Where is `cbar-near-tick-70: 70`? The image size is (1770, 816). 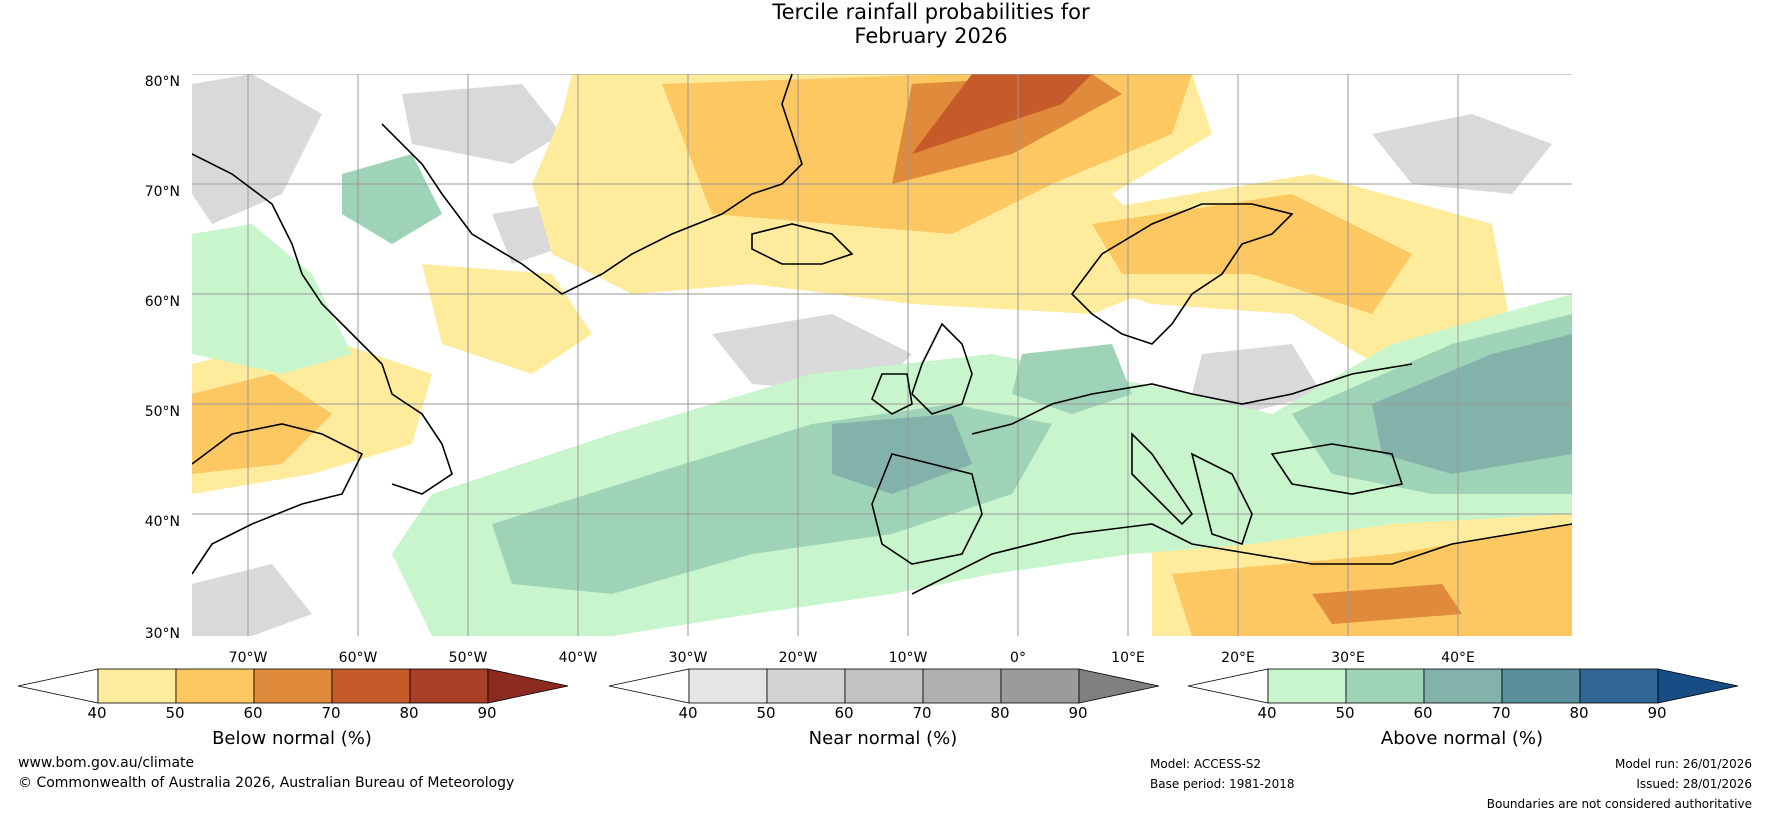 cbar-near-tick-70: 70 is located at coordinates (922, 713).